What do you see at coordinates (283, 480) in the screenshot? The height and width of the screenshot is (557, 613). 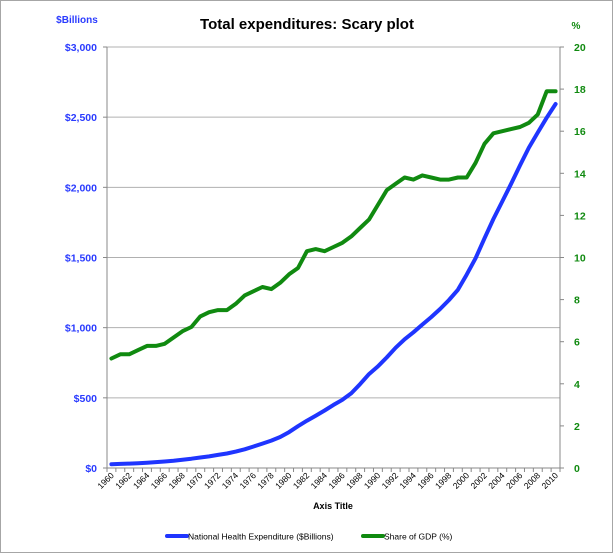 I see `x-tick-label: 1980` at bounding box center [283, 480].